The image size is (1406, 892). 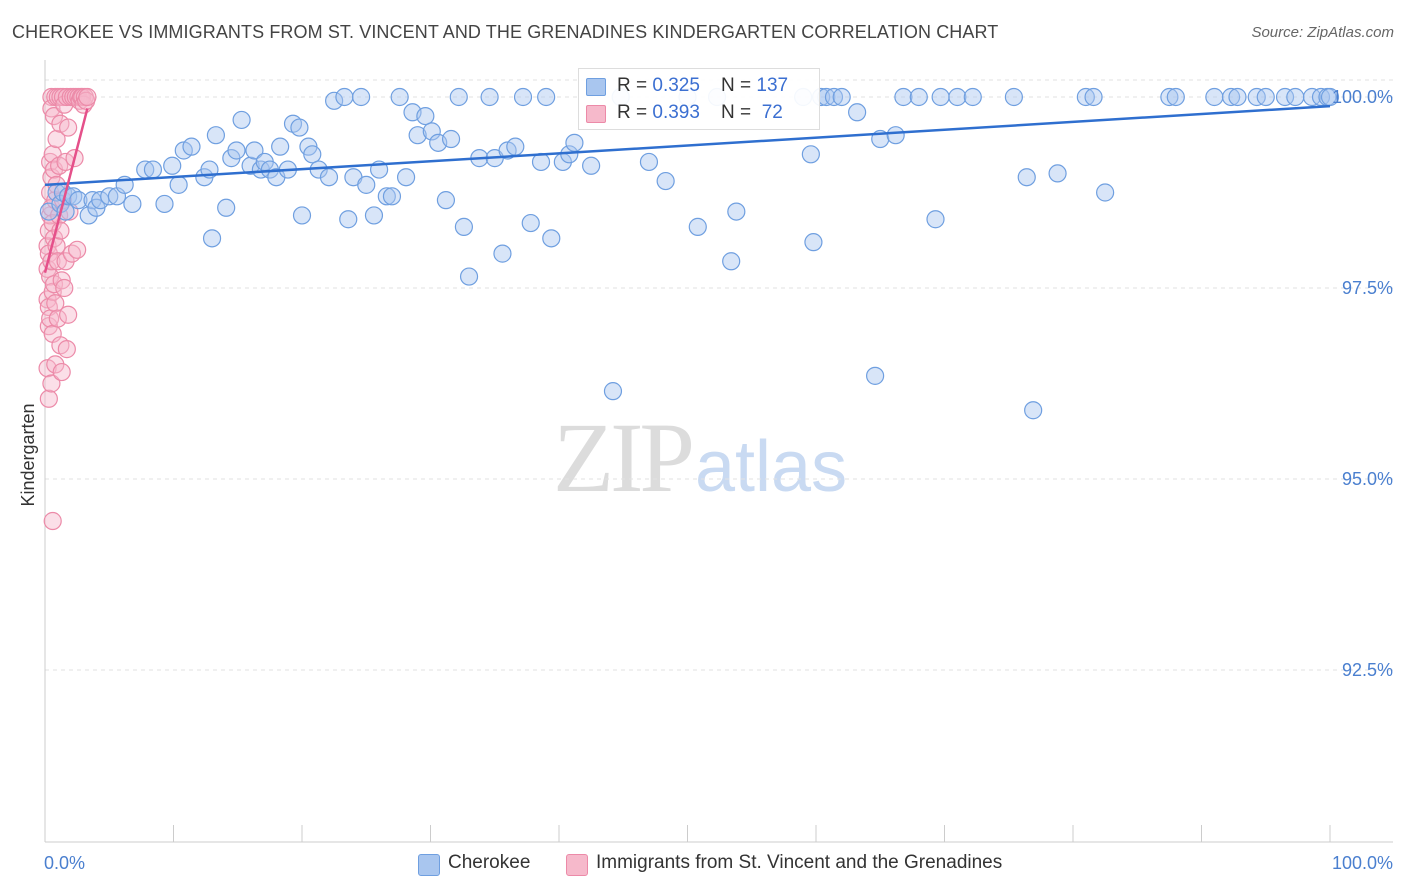 I want to click on legend-n-value: 72, so click(x=769, y=112).